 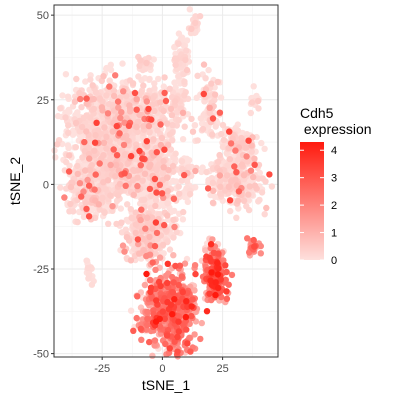 What do you see at coordinates (336, 186) in the screenshot?
I see `color-legend: Cdh5 expression 4 3 2 1 0` at bounding box center [336, 186].